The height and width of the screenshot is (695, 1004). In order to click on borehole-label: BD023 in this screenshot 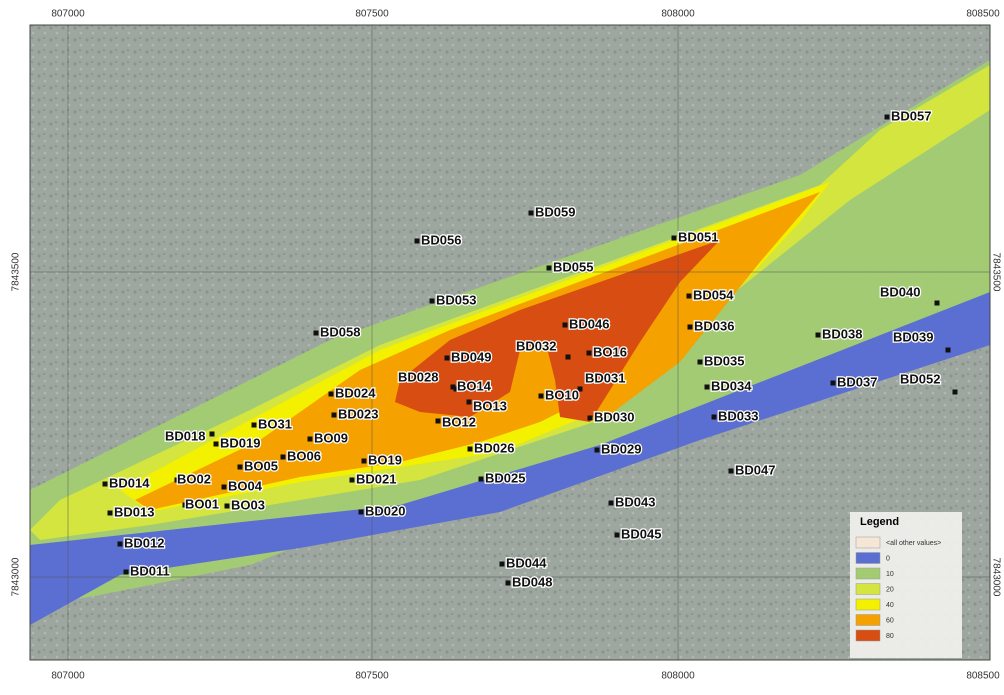, I will do `click(358, 413)`.